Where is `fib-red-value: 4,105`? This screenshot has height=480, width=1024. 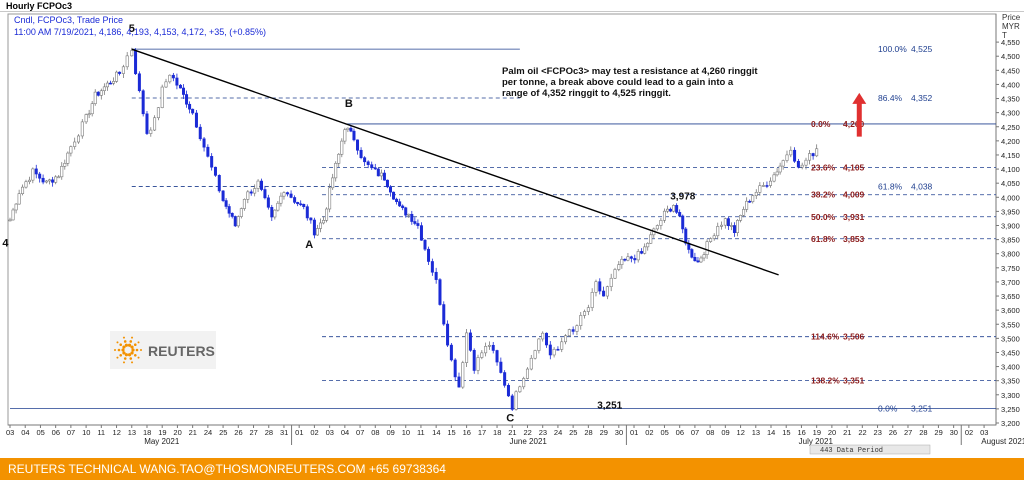 fib-red-value: 4,105 is located at coordinates (854, 168).